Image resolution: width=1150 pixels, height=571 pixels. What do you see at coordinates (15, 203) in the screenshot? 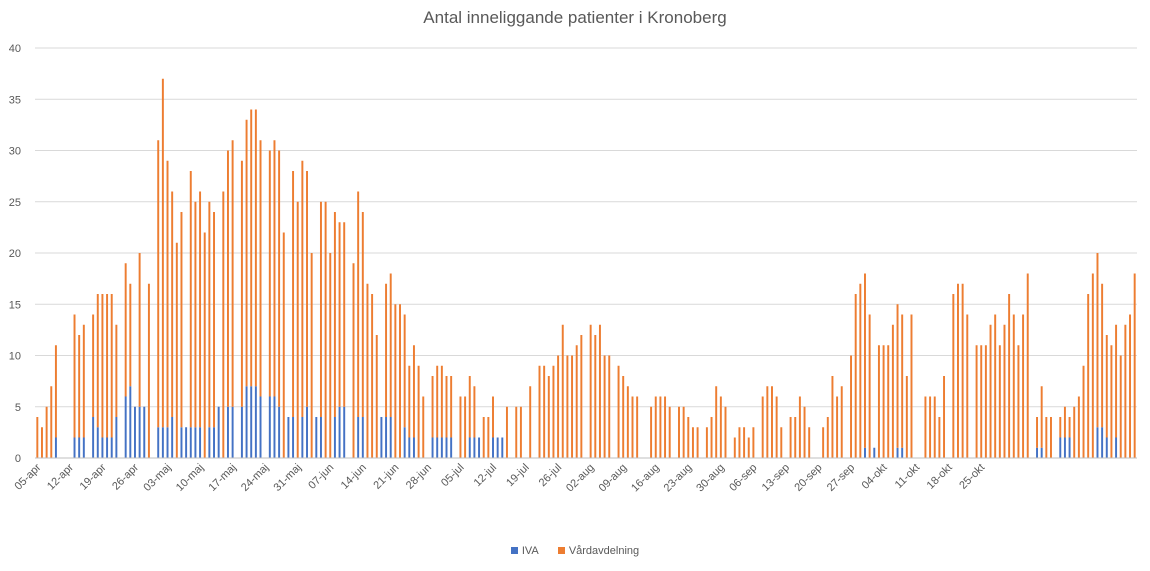
I see `y-tick-label: 25` at bounding box center [15, 203].